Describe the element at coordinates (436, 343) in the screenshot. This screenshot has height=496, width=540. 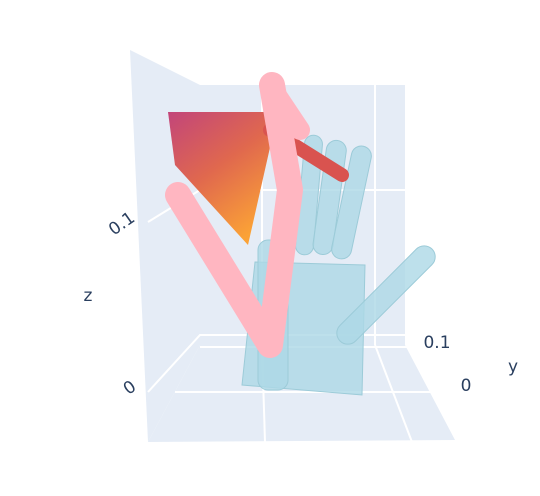
I see `y-tick-label: 0.1` at that location.